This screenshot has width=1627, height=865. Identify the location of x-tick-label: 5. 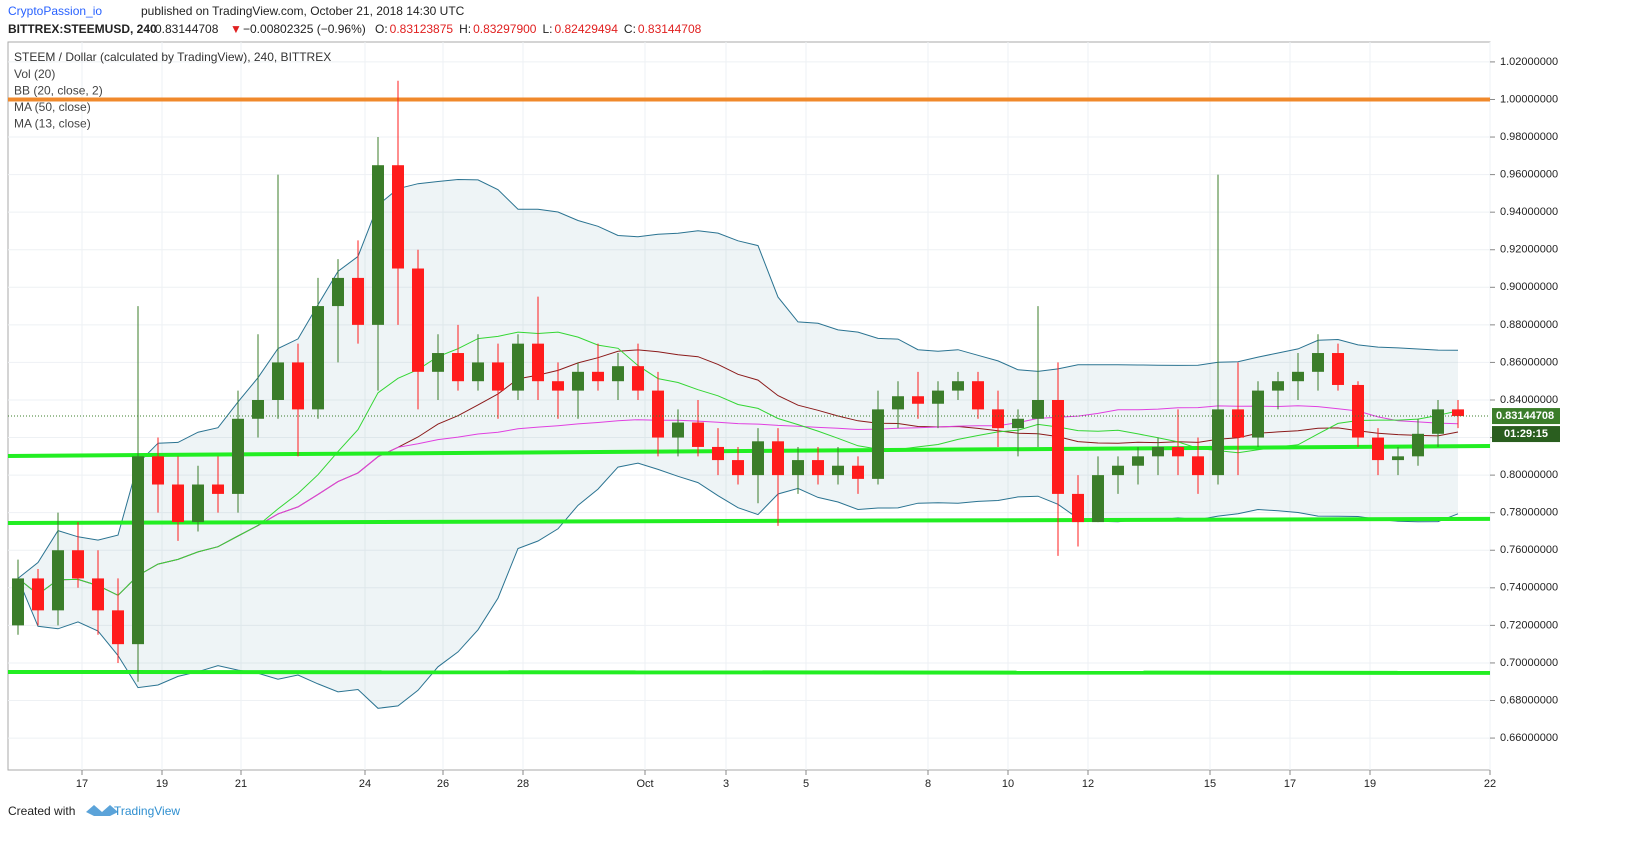
(806, 784).